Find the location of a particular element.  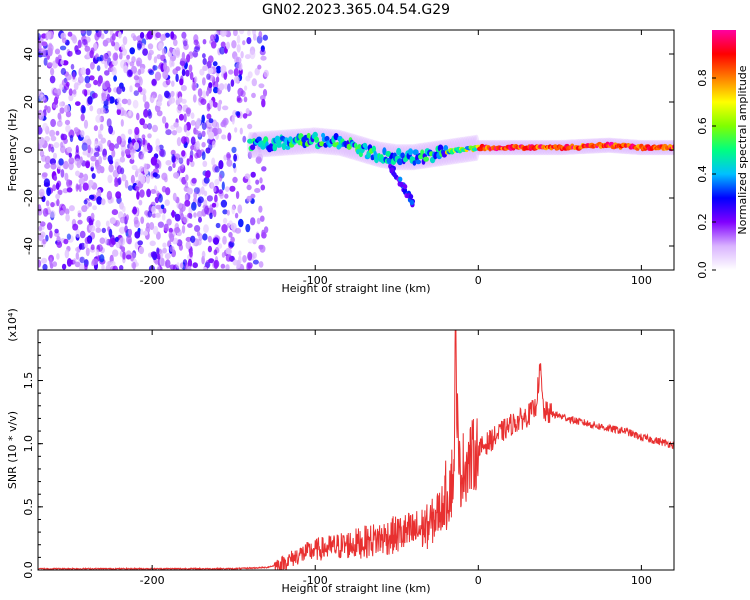

y-tick-label: 0 is located at coordinates (28, 150).